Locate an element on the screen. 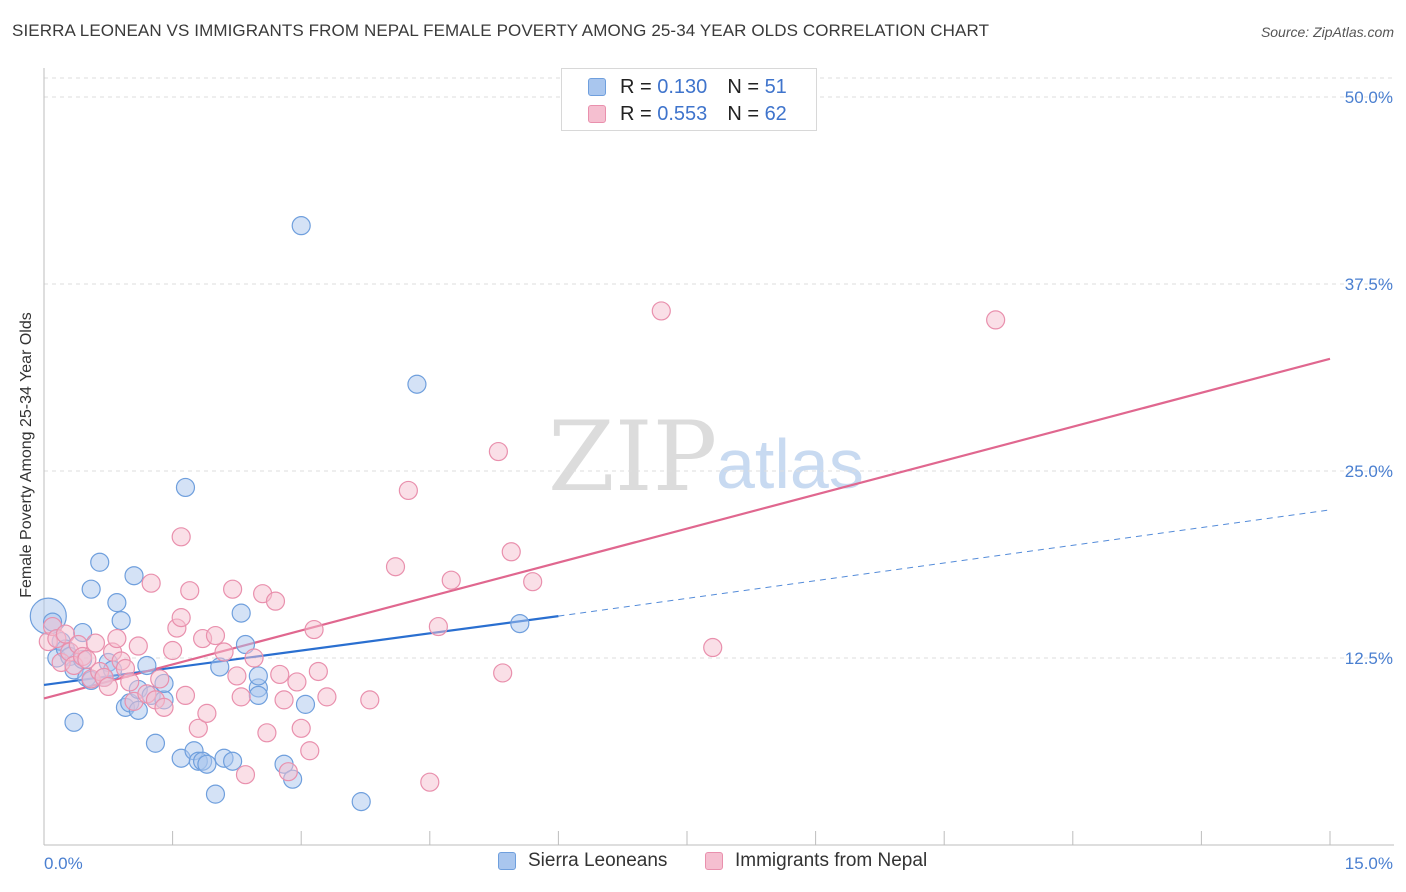  legend-n-value-blue: 51 is located at coordinates (775, 86).